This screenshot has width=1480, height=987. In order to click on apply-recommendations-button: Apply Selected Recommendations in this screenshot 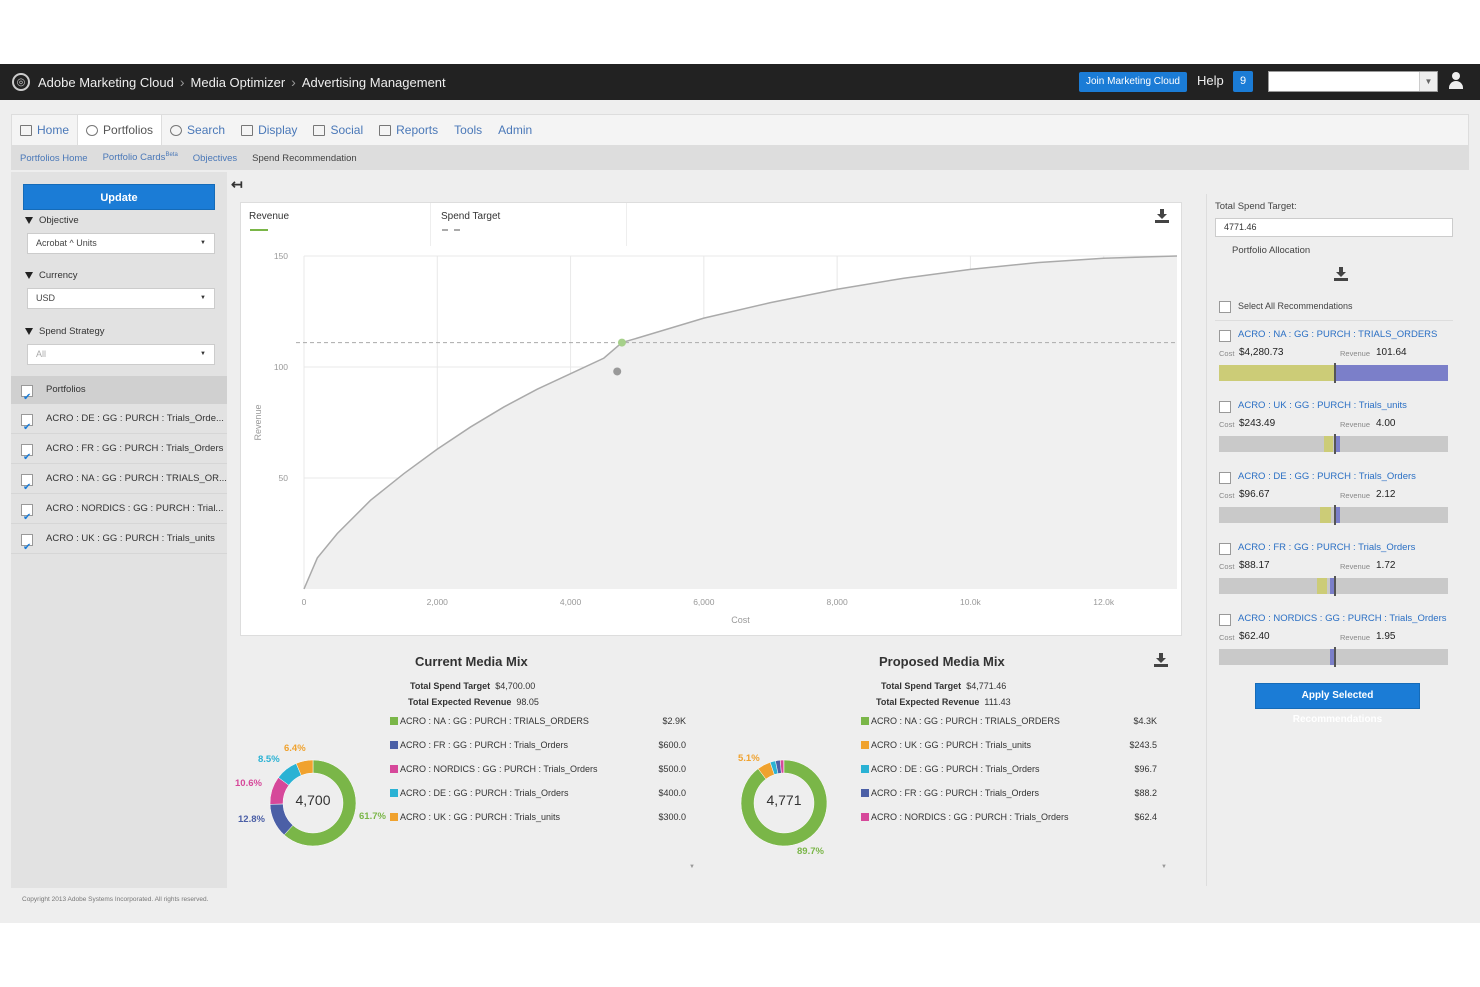, I will do `click(1337, 704)`.